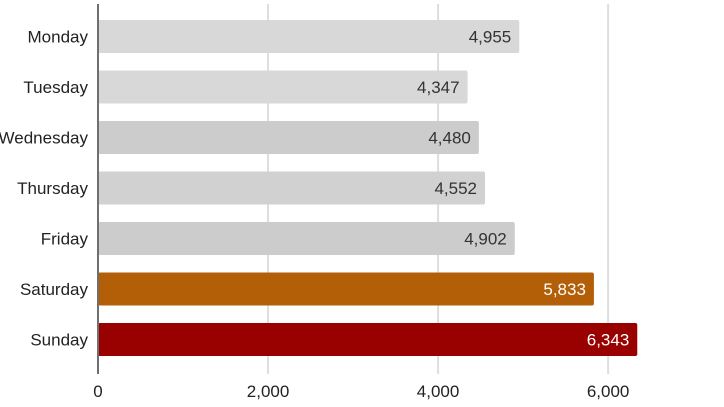 The height and width of the screenshot is (407, 724). What do you see at coordinates (54, 289) in the screenshot?
I see `category-label-saturday: Saturday` at bounding box center [54, 289].